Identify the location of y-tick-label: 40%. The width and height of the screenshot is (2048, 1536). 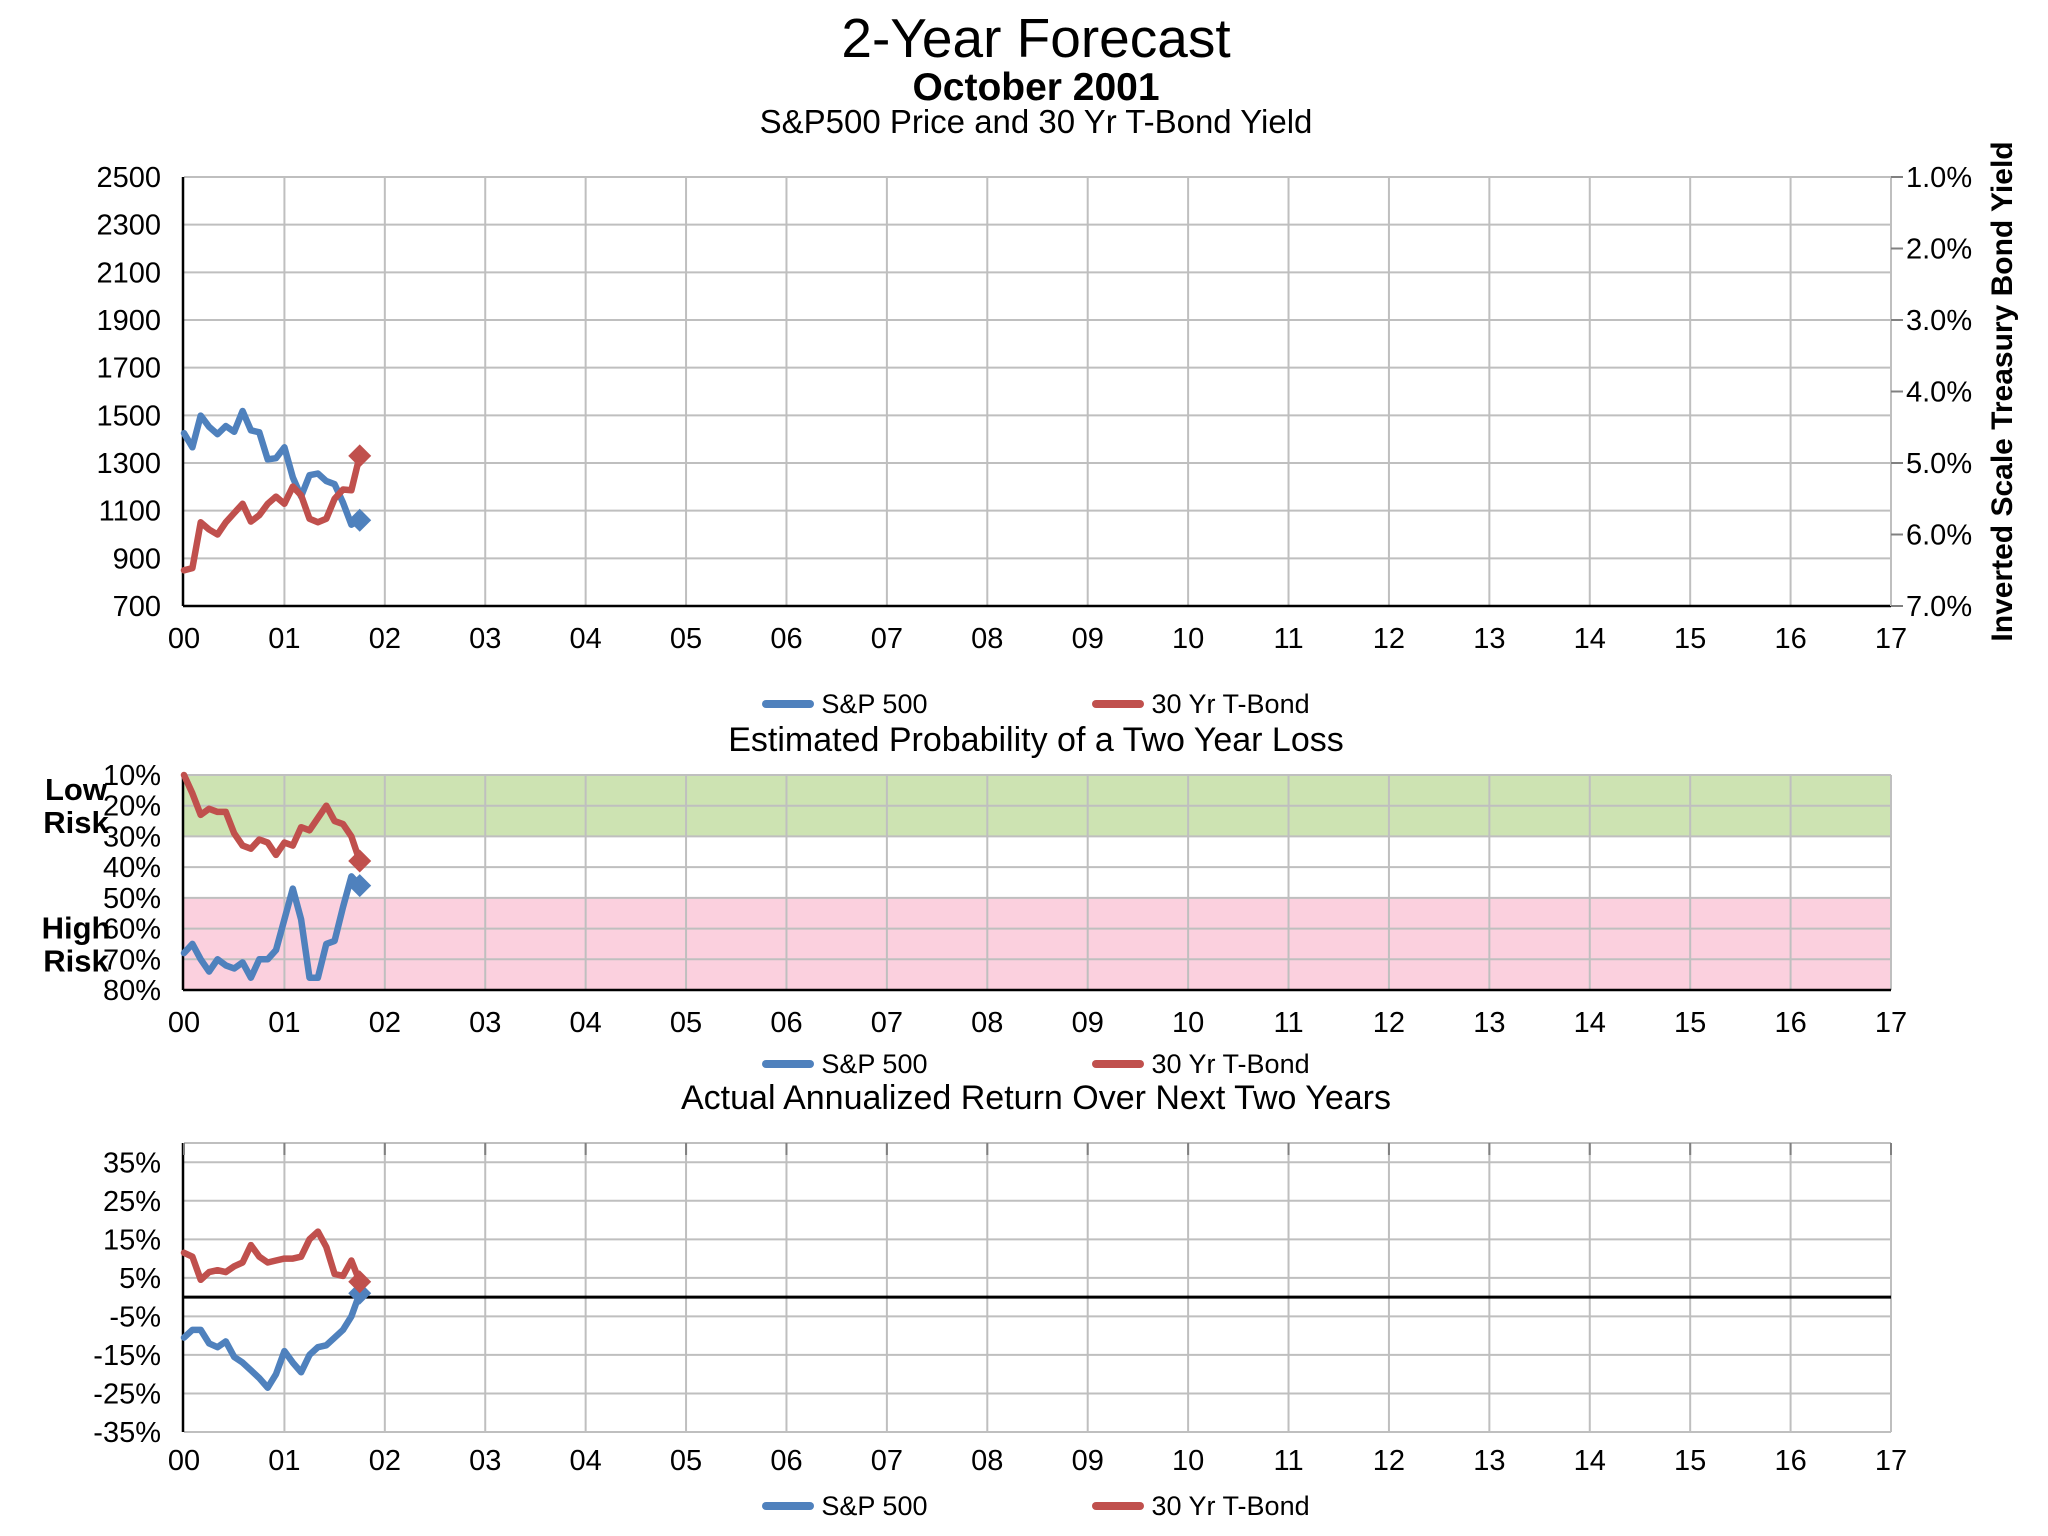
(132, 868).